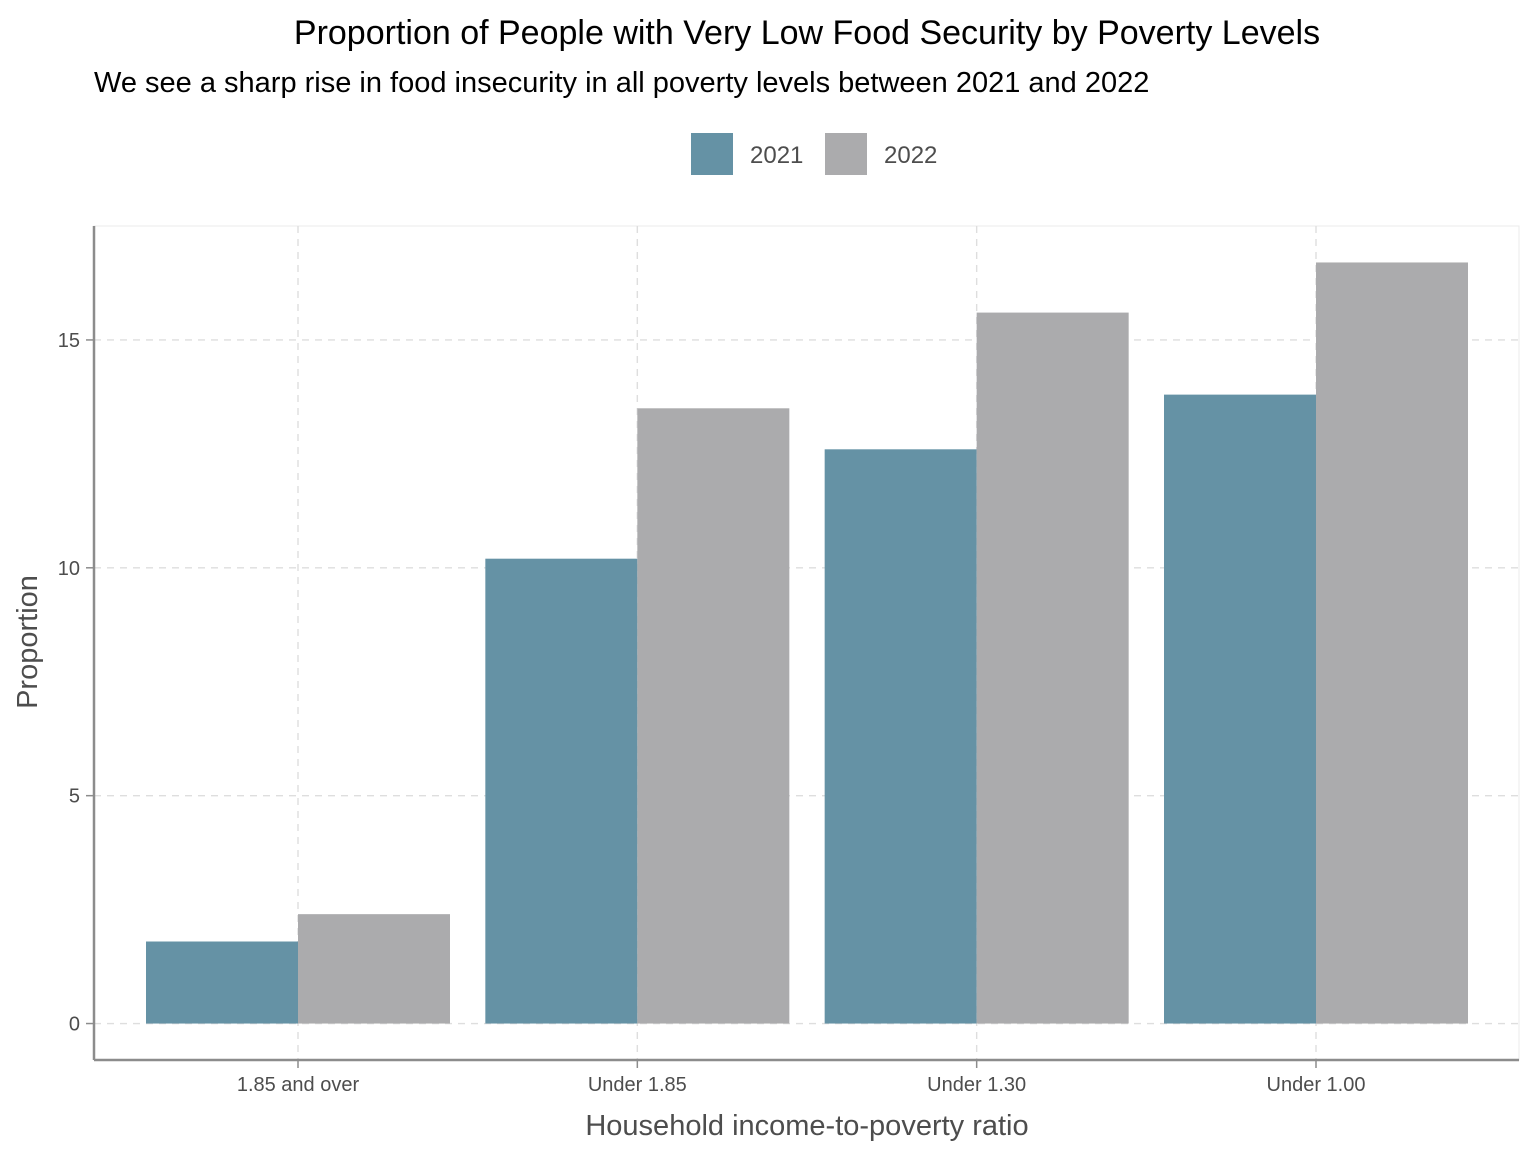 Image resolution: width=1536 pixels, height=1152 pixels. What do you see at coordinates (69, 341) in the screenshot?
I see `y-tick-label: 15` at bounding box center [69, 341].